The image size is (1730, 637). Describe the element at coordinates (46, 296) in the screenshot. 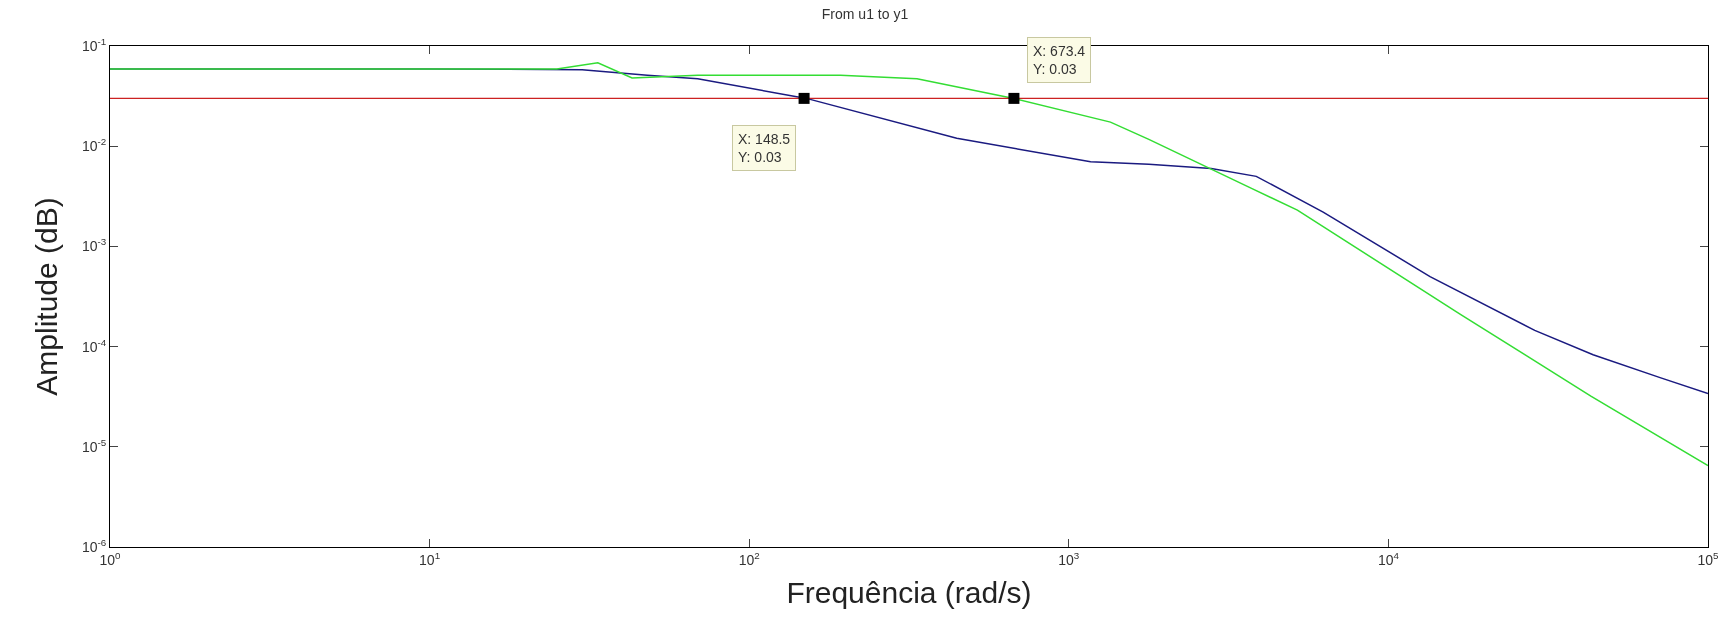

I see `y-axis-title: Amplitude (dB)` at that location.